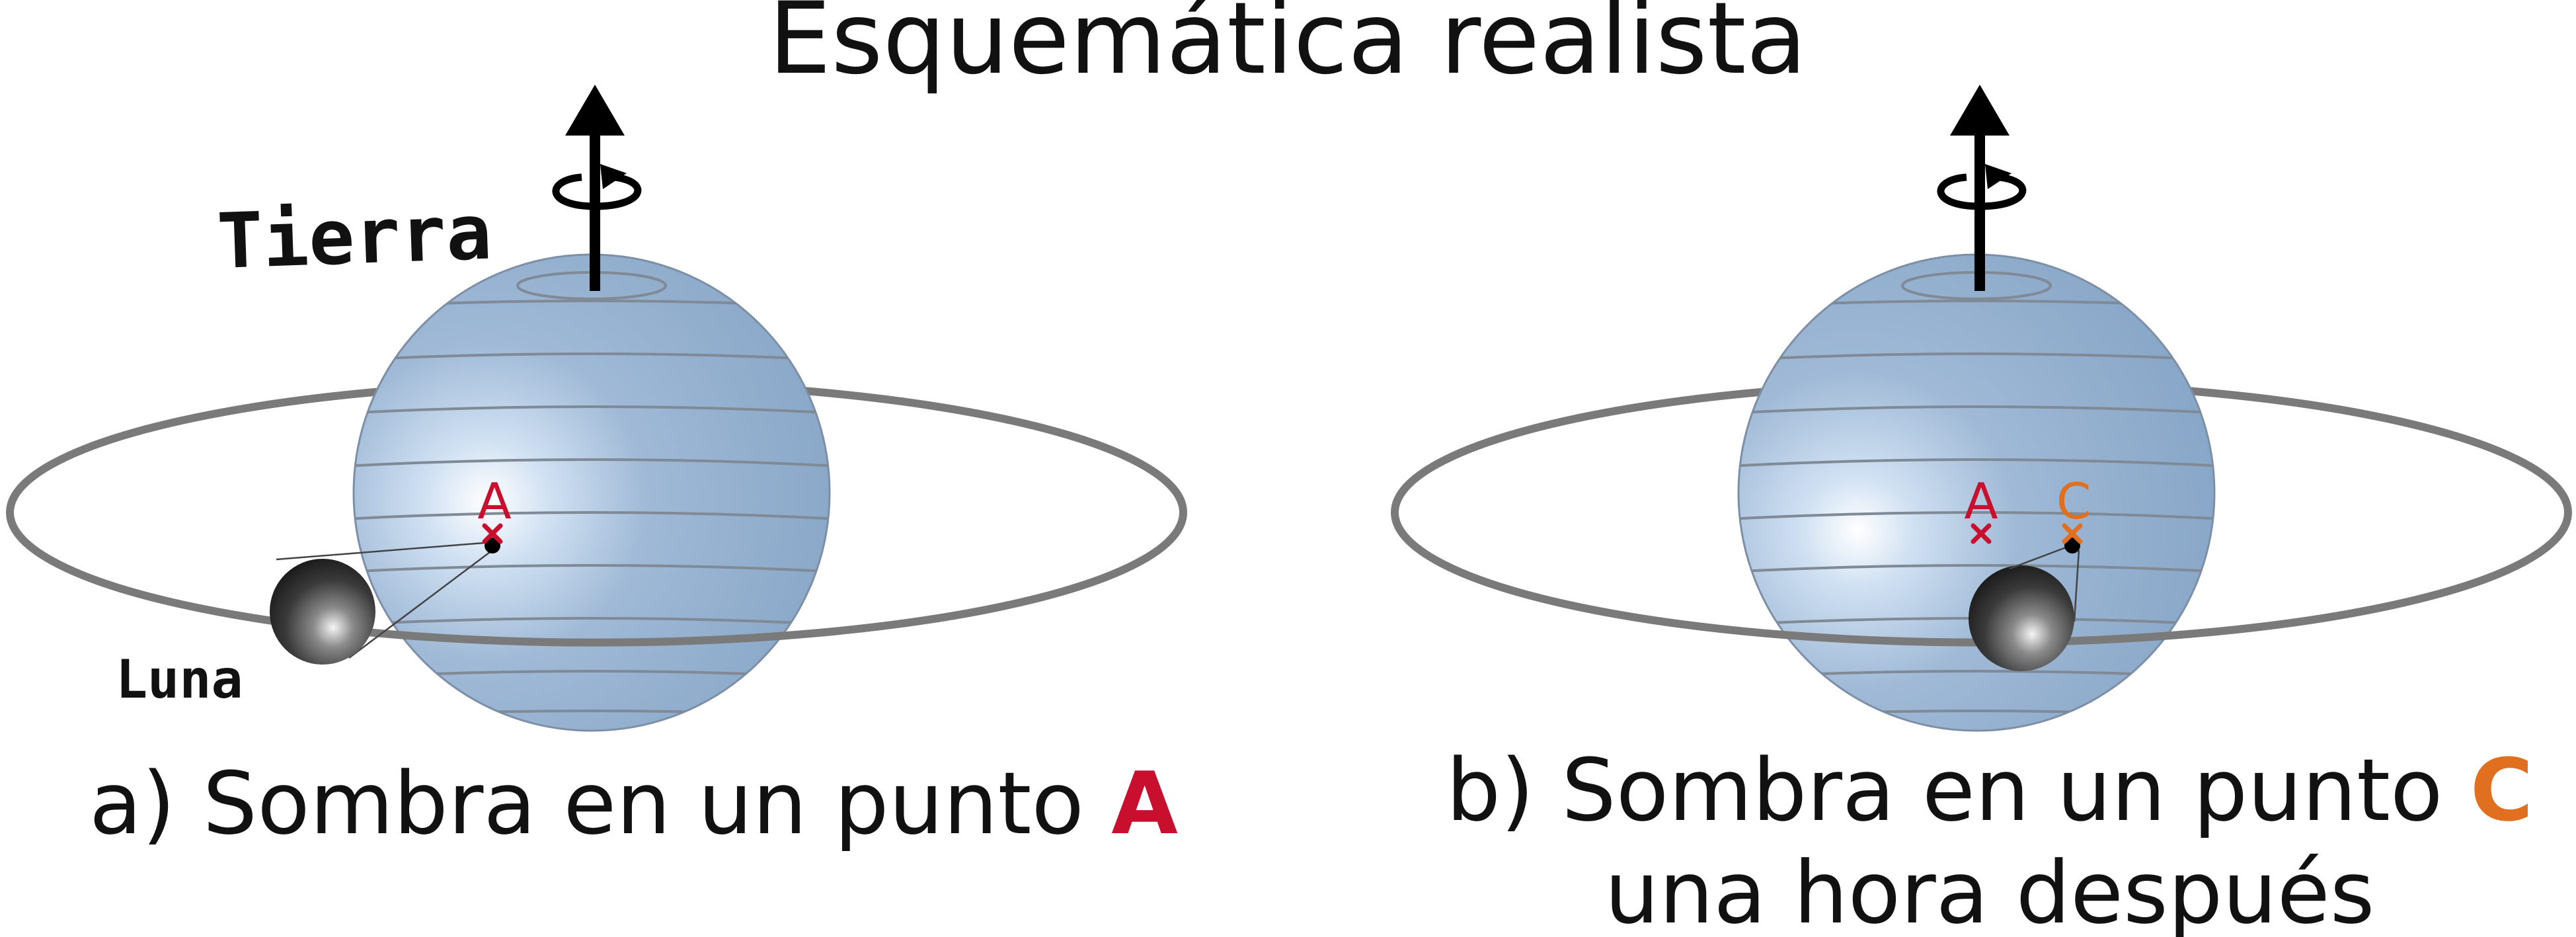 This screenshot has height=937, width=2576. I want to click on caption-b-point: C, so click(2501, 790).